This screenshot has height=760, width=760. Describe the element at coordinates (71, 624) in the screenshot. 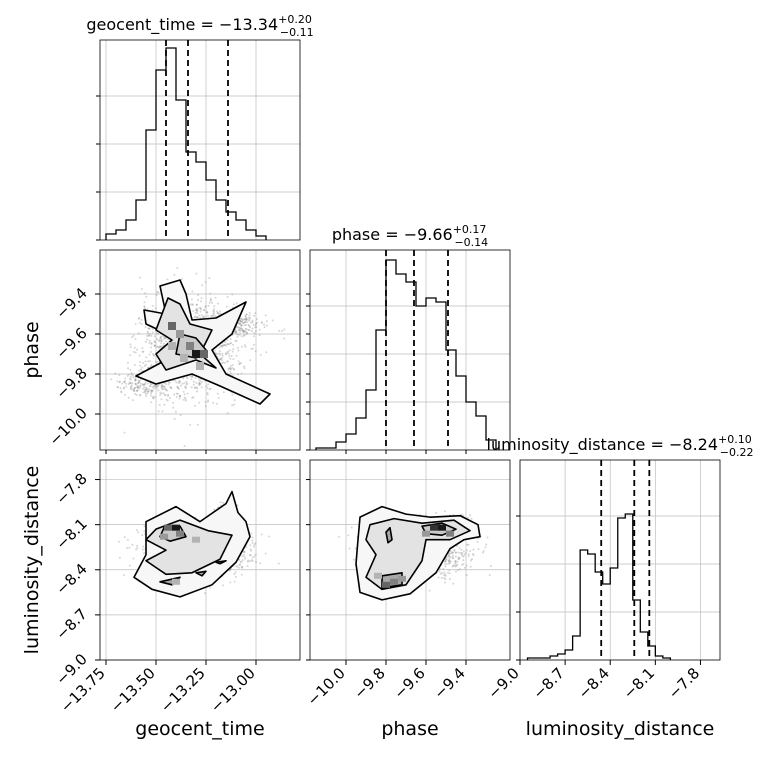

I see `y-tick-label-luminosity_distance: −8.7` at that location.